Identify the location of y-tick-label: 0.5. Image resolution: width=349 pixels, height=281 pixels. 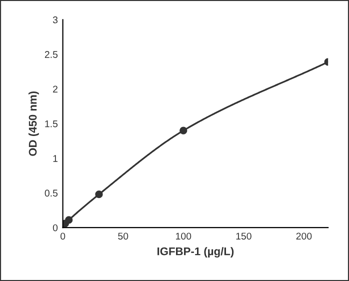
(51, 193).